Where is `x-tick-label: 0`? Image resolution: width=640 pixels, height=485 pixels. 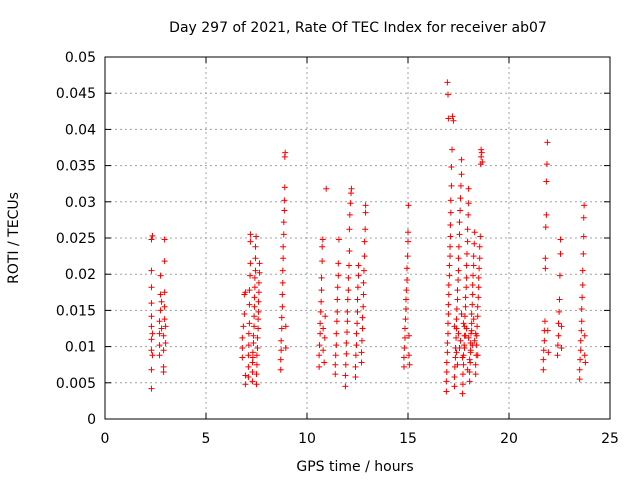 x-tick-label: 0 is located at coordinates (105, 439).